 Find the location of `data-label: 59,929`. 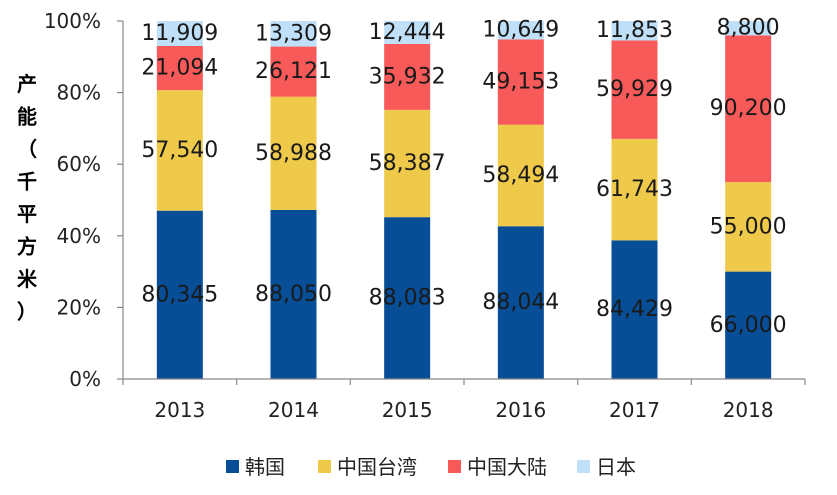

data-label: 59,929 is located at coordinates (634, 89).